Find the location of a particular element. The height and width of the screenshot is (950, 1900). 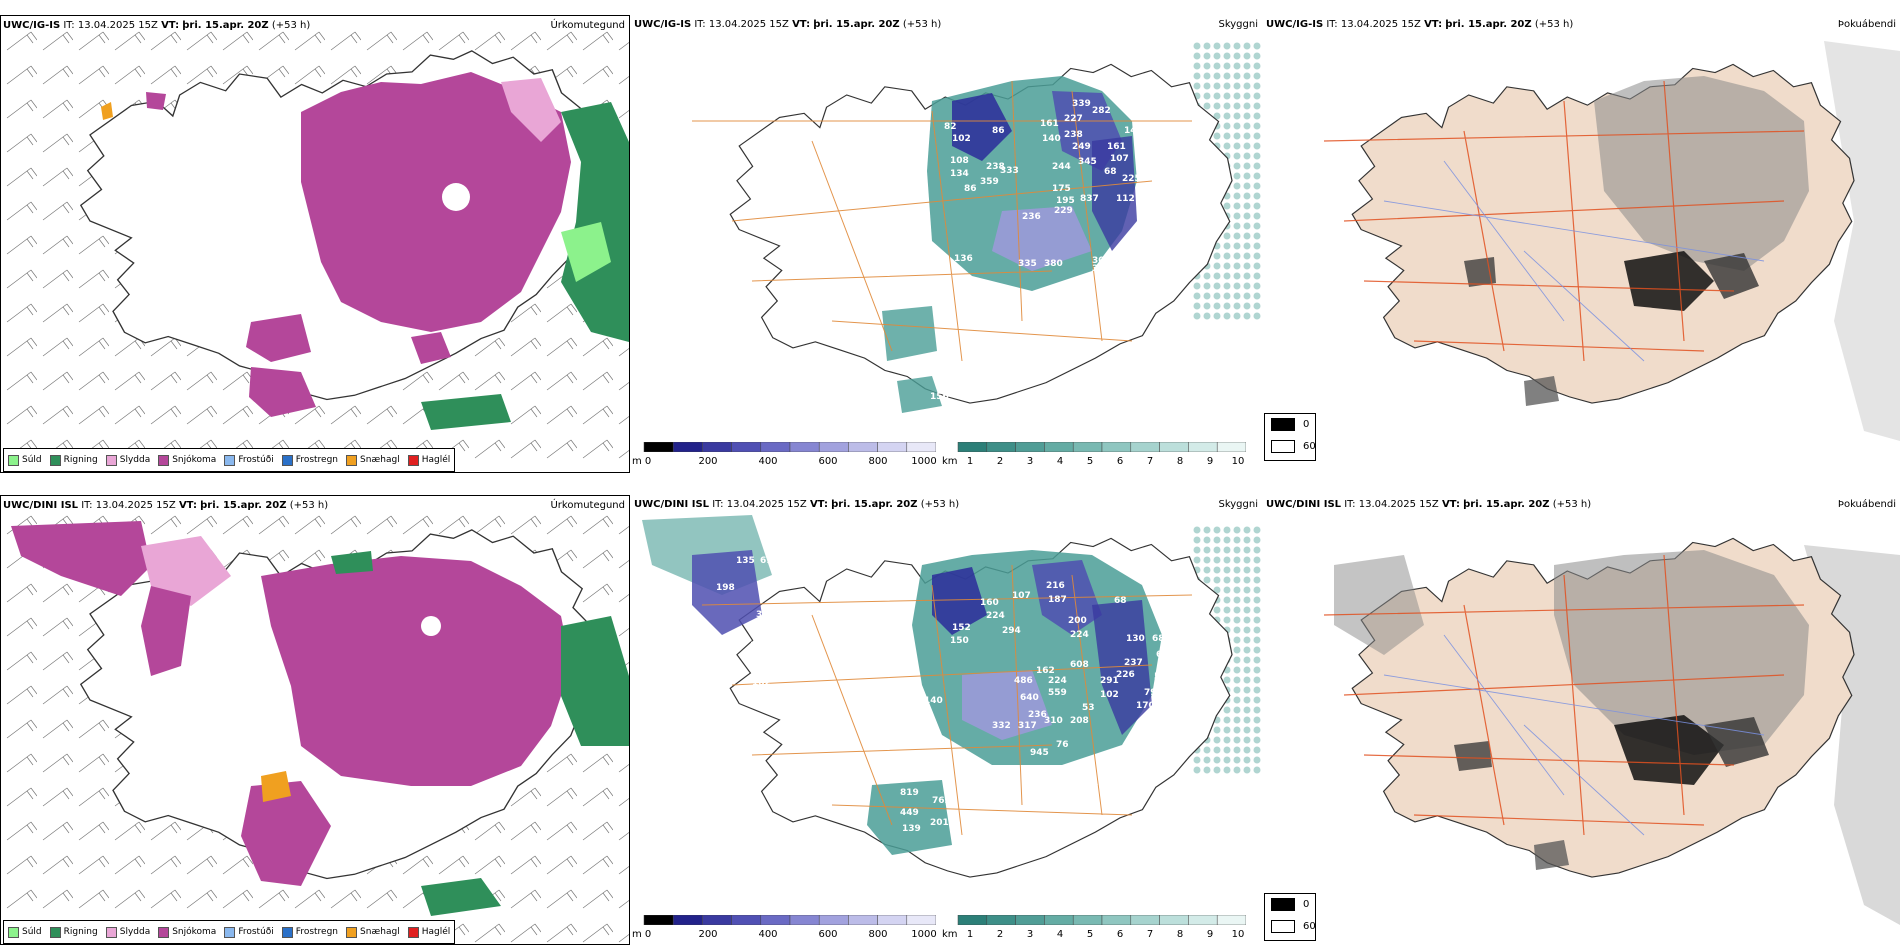

svg-text: 187 is located at coordinates (1057, 600).